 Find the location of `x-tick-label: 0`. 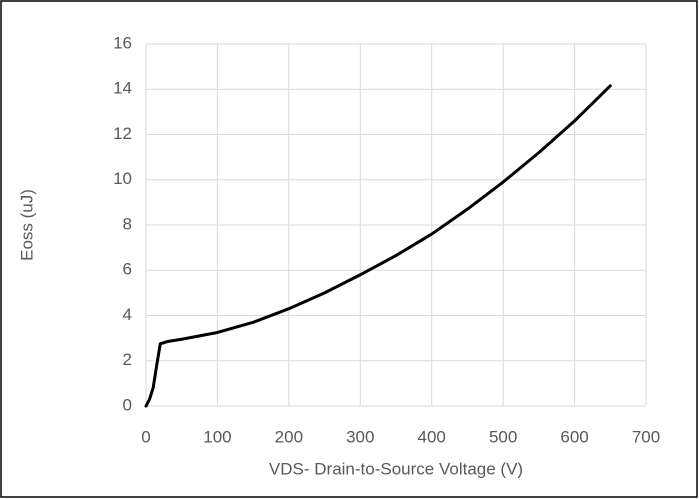

x-tick-label: 0 is located at coordinates (145, 436).